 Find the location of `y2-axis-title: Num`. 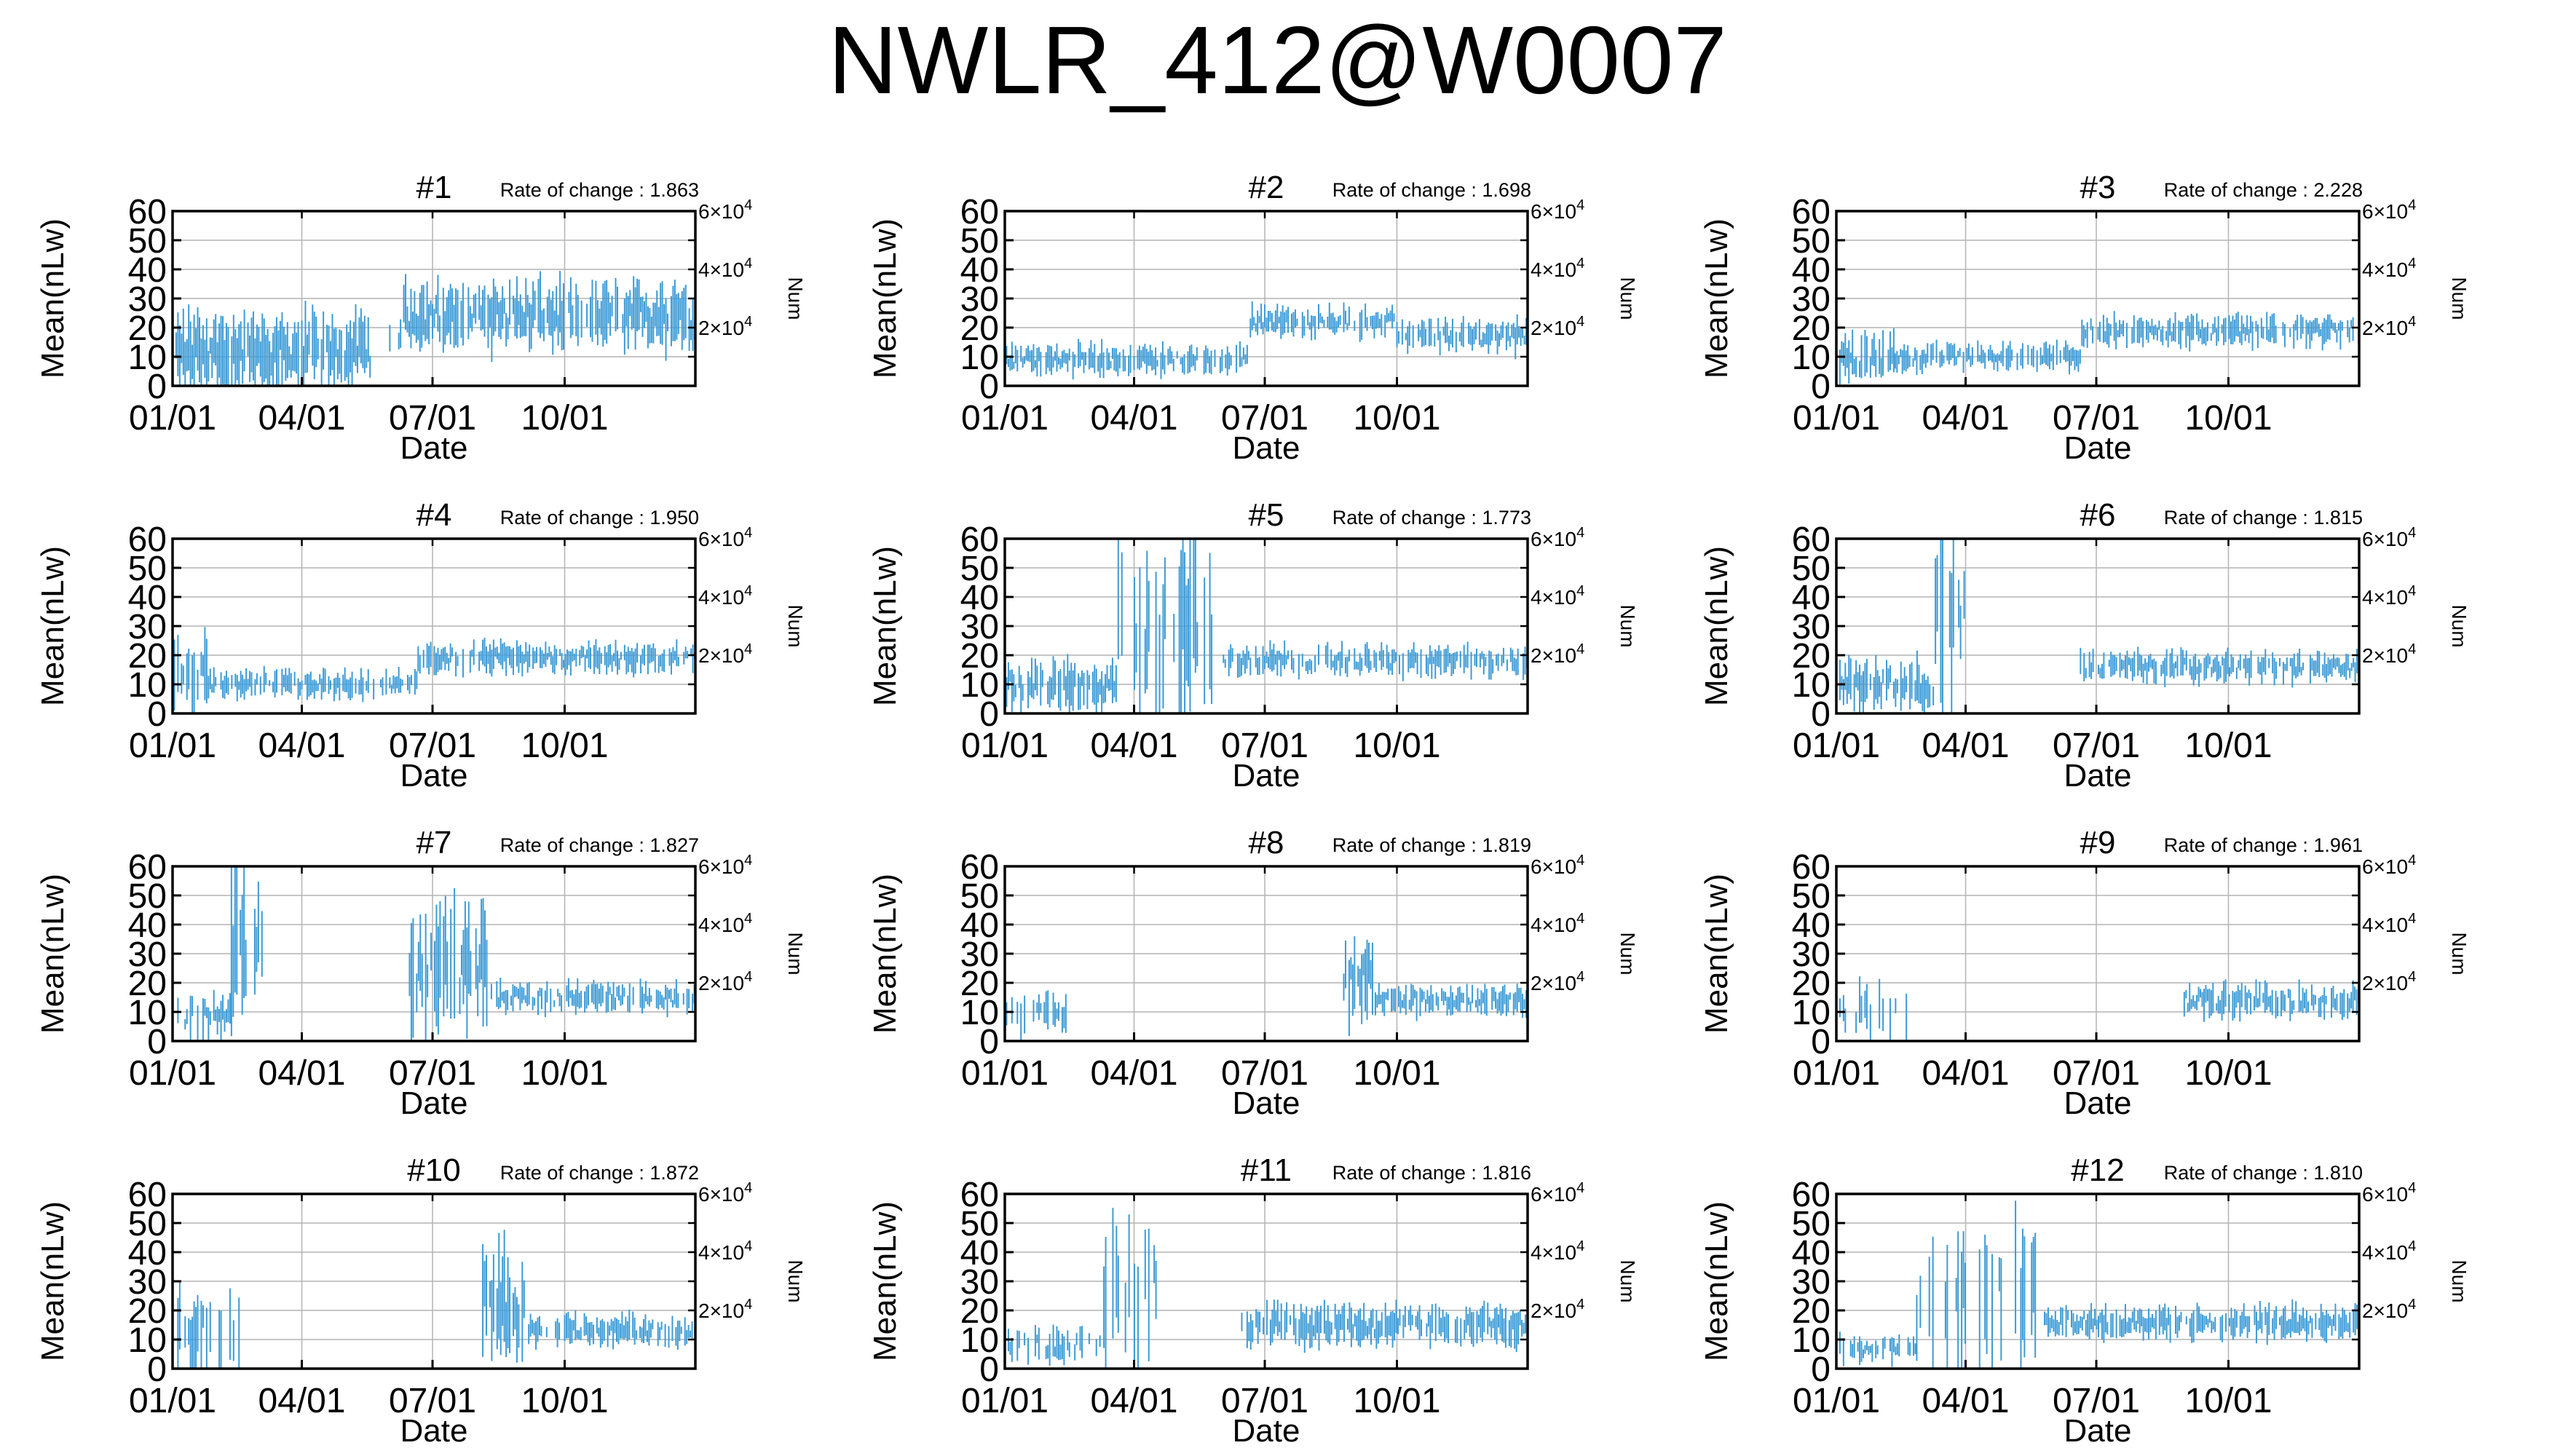

y2-axis-title: Num is located at coordinates (1627, 1280).